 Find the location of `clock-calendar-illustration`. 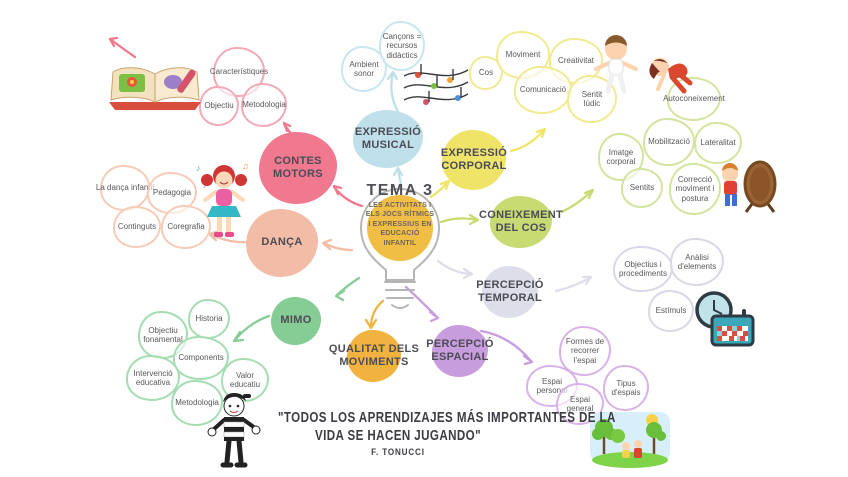

clock-calendar-illustration is located at coordinates (725, 319).